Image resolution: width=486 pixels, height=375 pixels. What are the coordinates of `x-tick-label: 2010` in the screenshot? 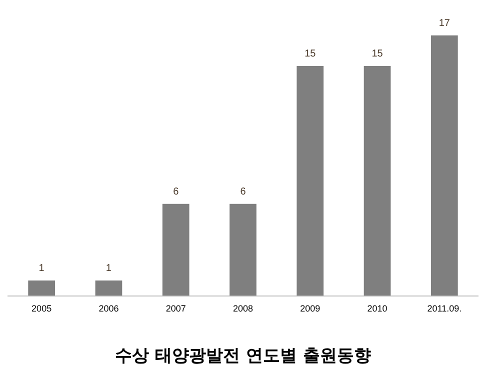 It's located at (377, 309).